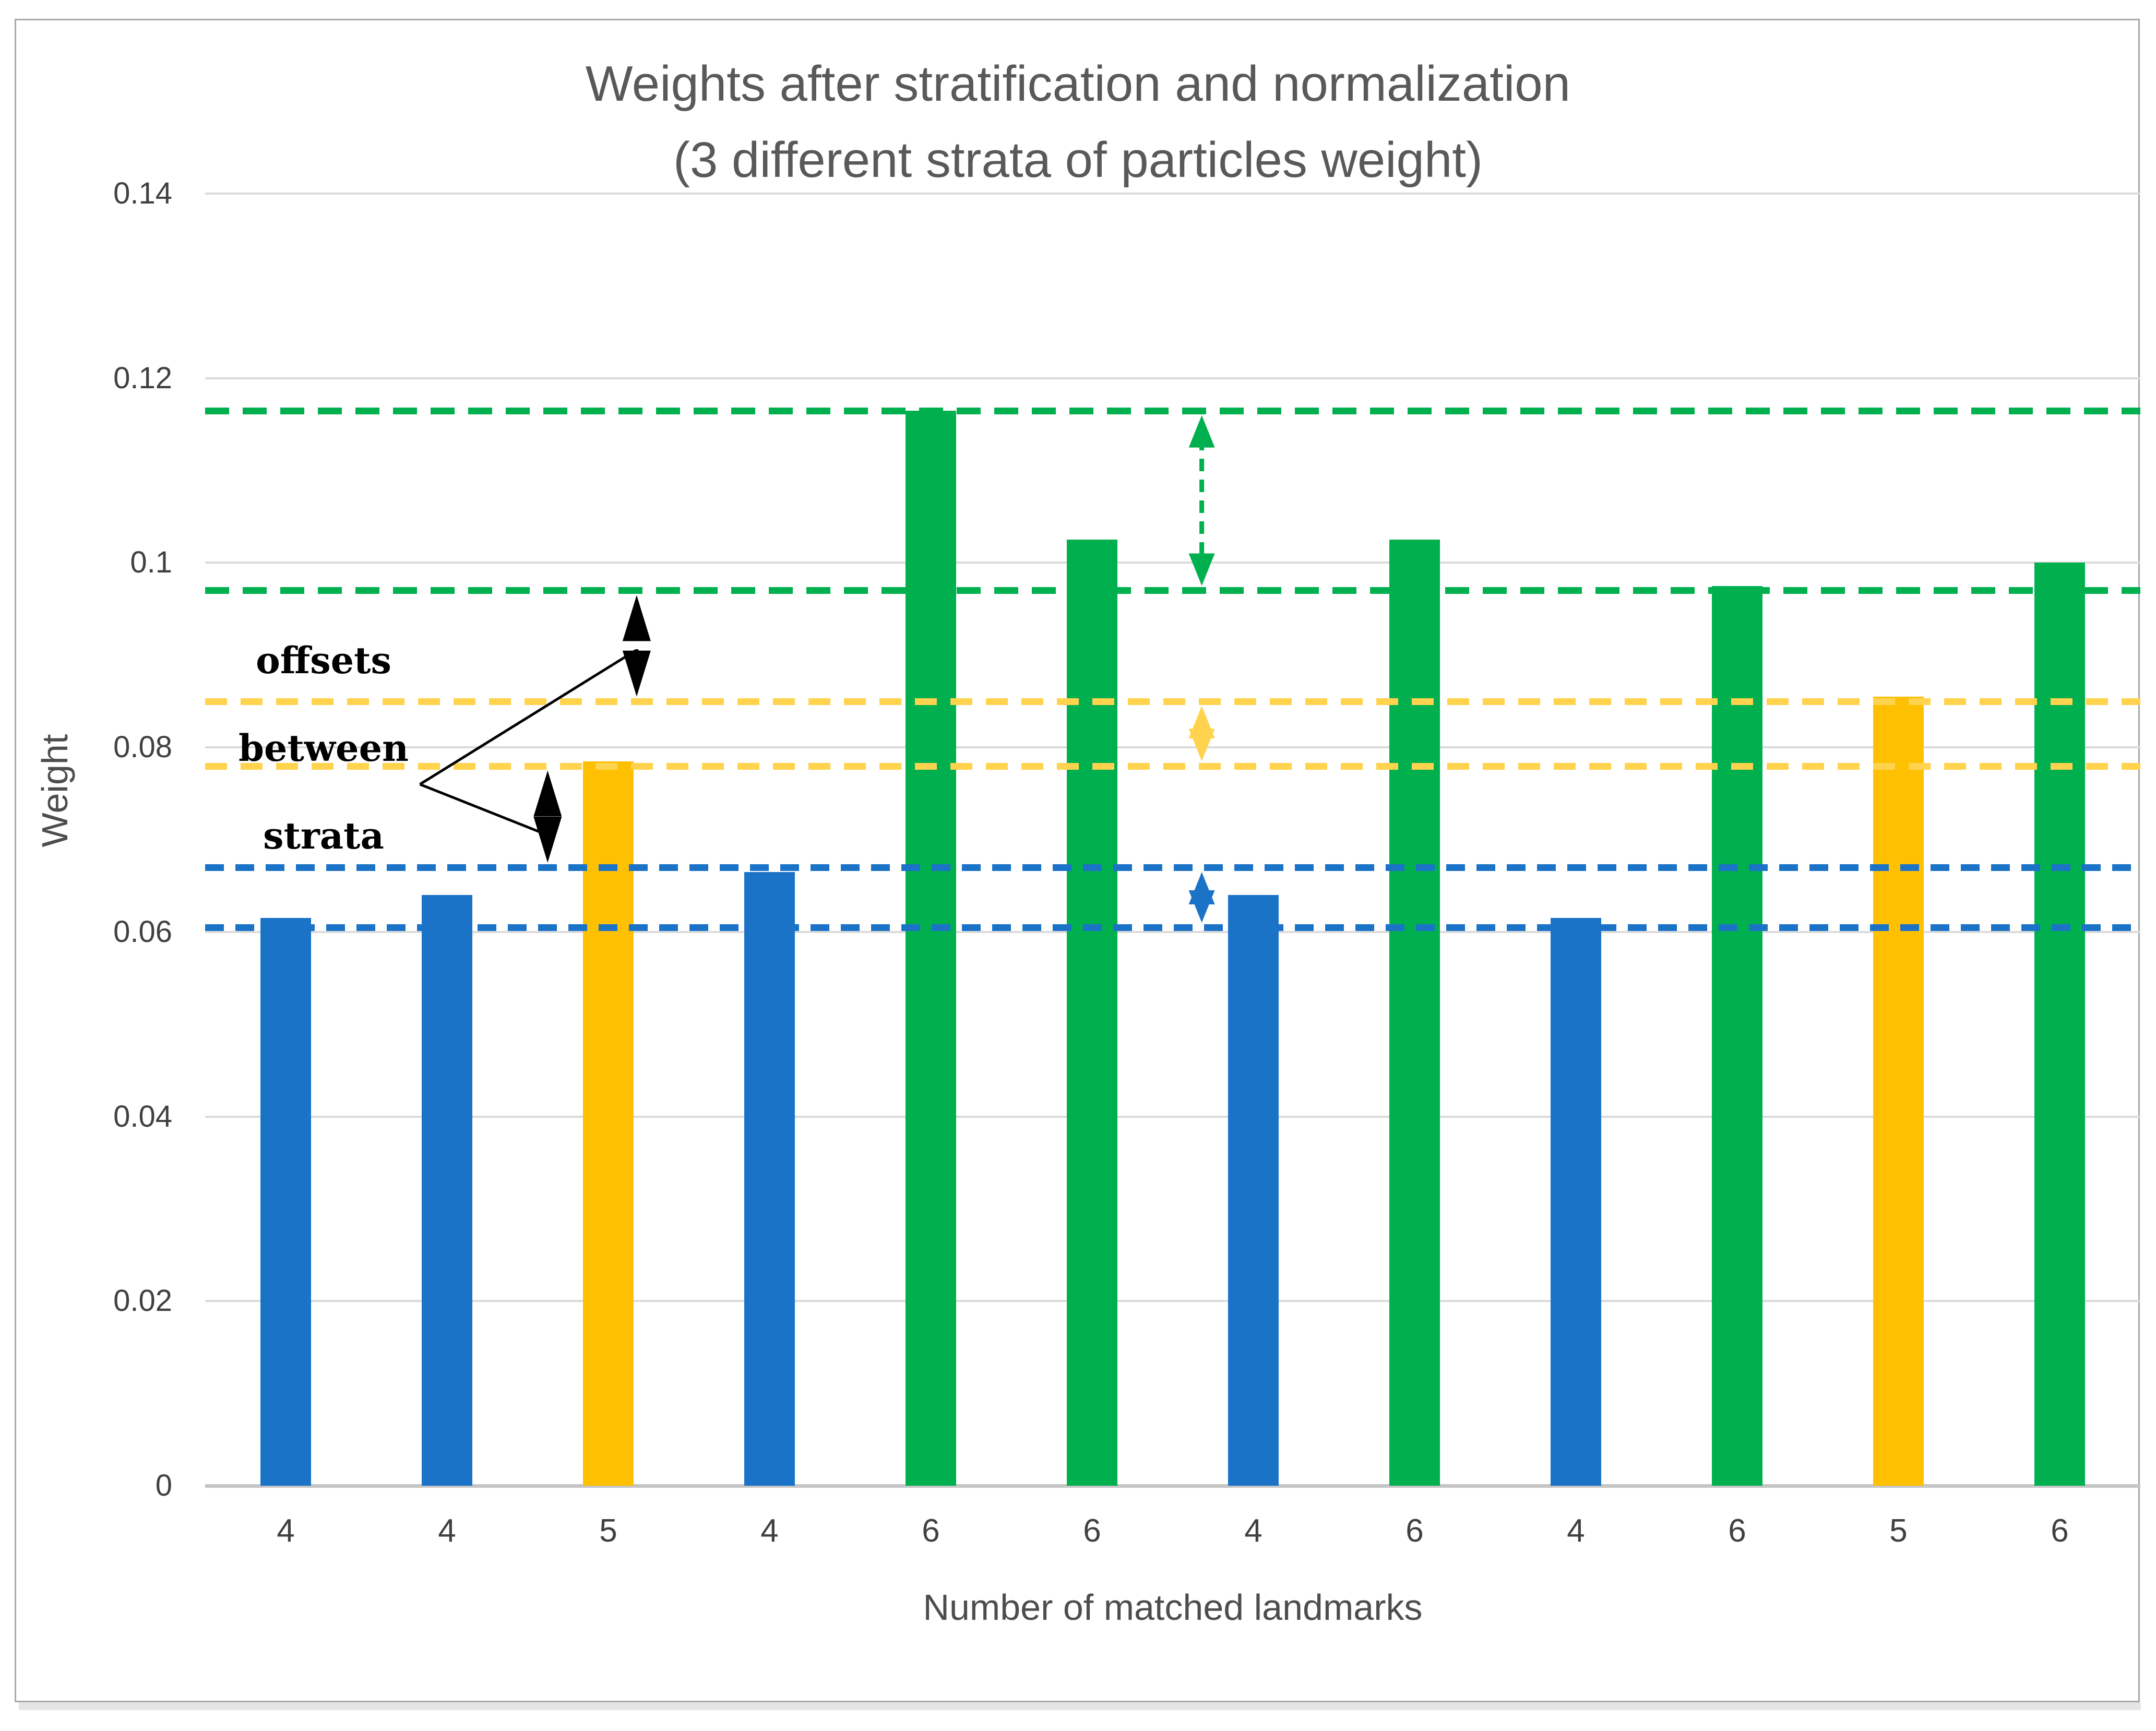 This screenshot has height=1731, width=2156. I want to click on annotation-line-between: between, so click(323, 748).